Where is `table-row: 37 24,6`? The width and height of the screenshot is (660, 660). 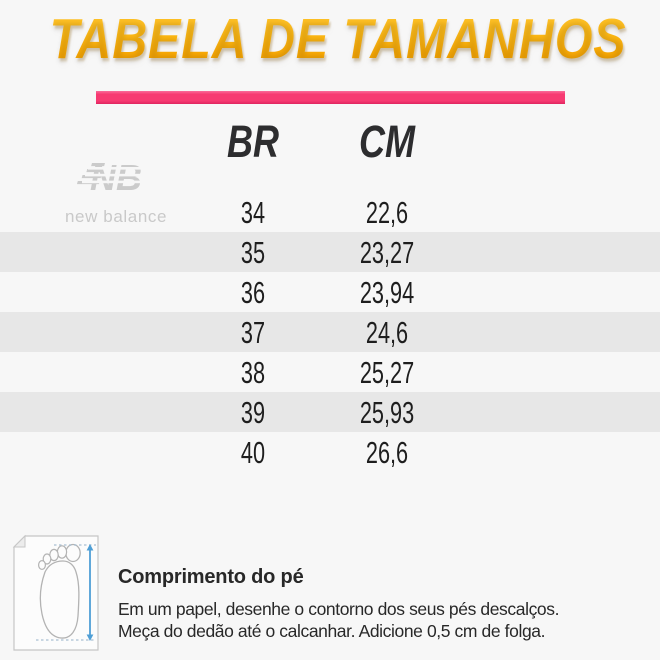 table-row: 37 24,6 is located at coordinates (330, 332).